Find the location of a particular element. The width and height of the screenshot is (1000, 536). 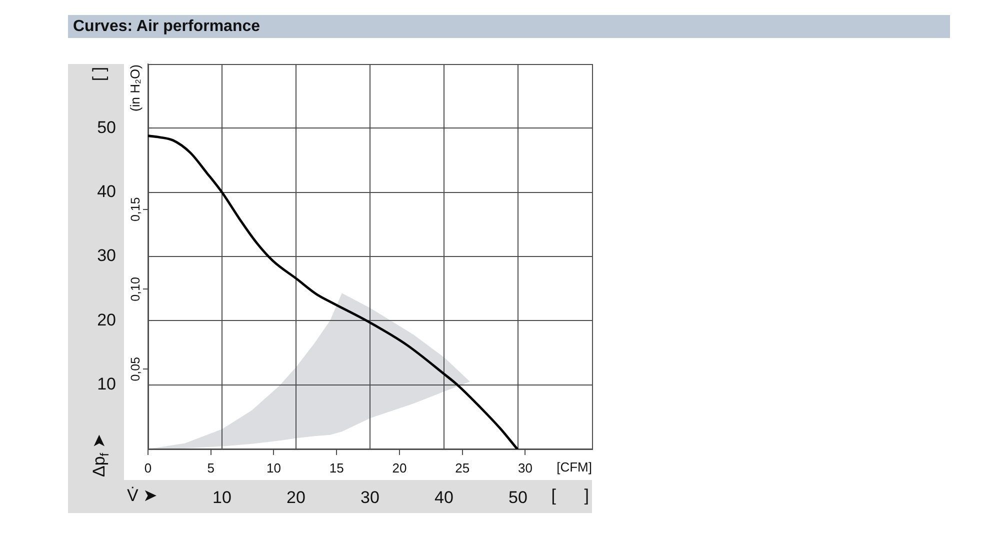

x2-axis-title: [CFM] is located at coordinates (574, 467).